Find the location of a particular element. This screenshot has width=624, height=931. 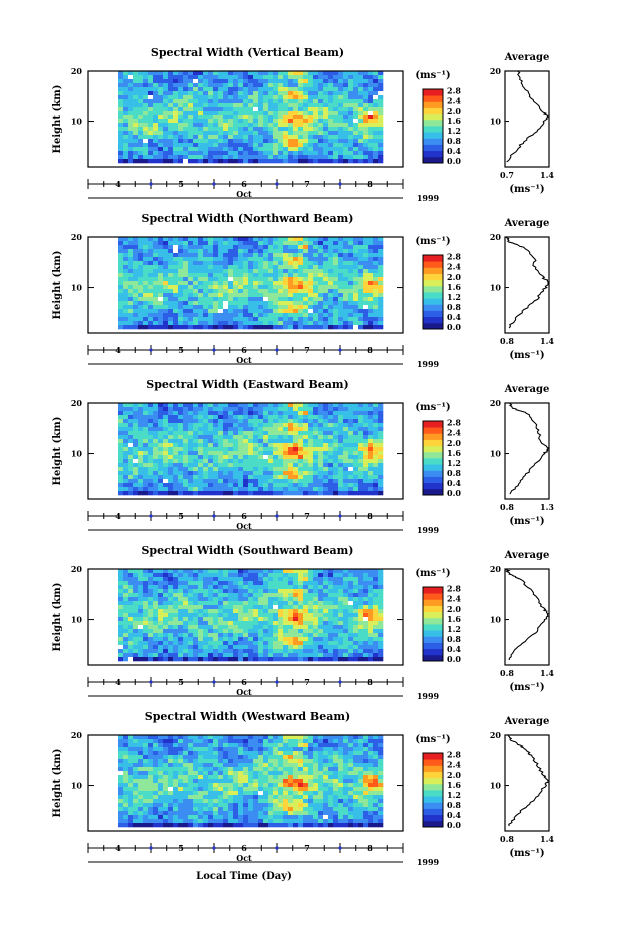

plot-frame is located at coordinates (245, 451).